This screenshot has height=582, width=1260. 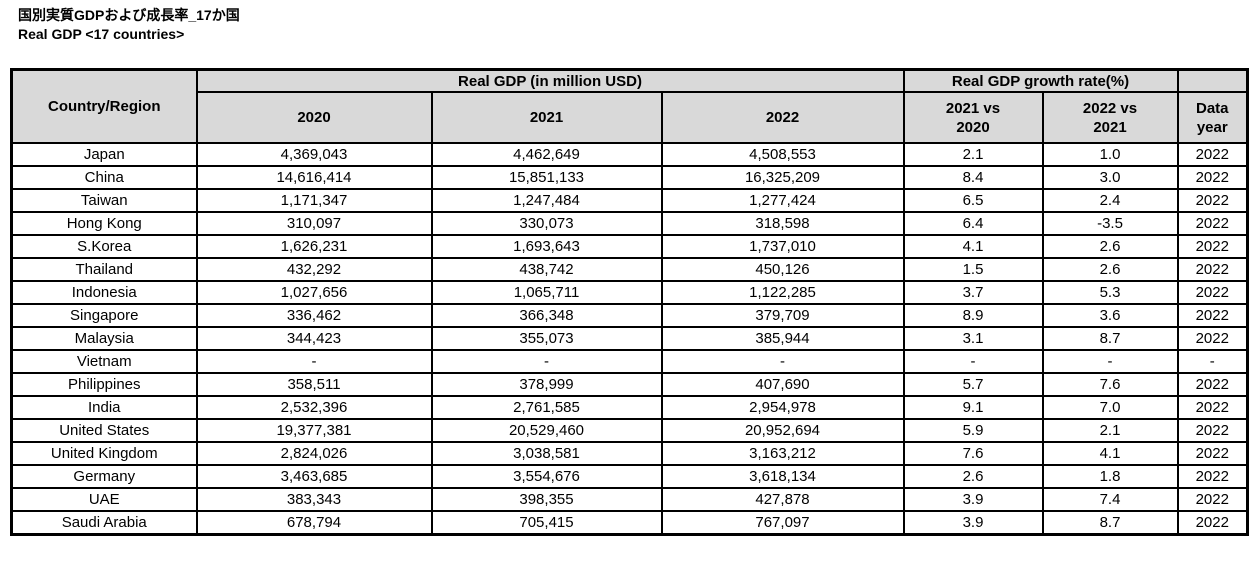 What do you see at coordinates (546, 430) in the screenshot?
I see `gdp-2021-cell: 20,529,460` at bounding box center [546, 430].